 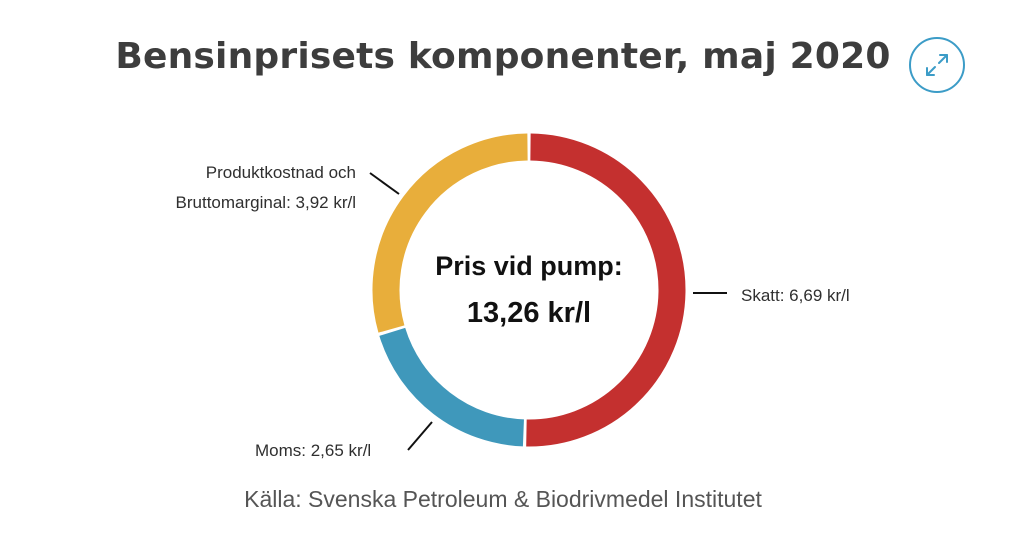 What do you see at coordinates (266, 202) in the screenshot?
I see `slice-label-produkt-line2: Bruttomarginal: 3,92 kr/l` at bounding box center [266, 202].